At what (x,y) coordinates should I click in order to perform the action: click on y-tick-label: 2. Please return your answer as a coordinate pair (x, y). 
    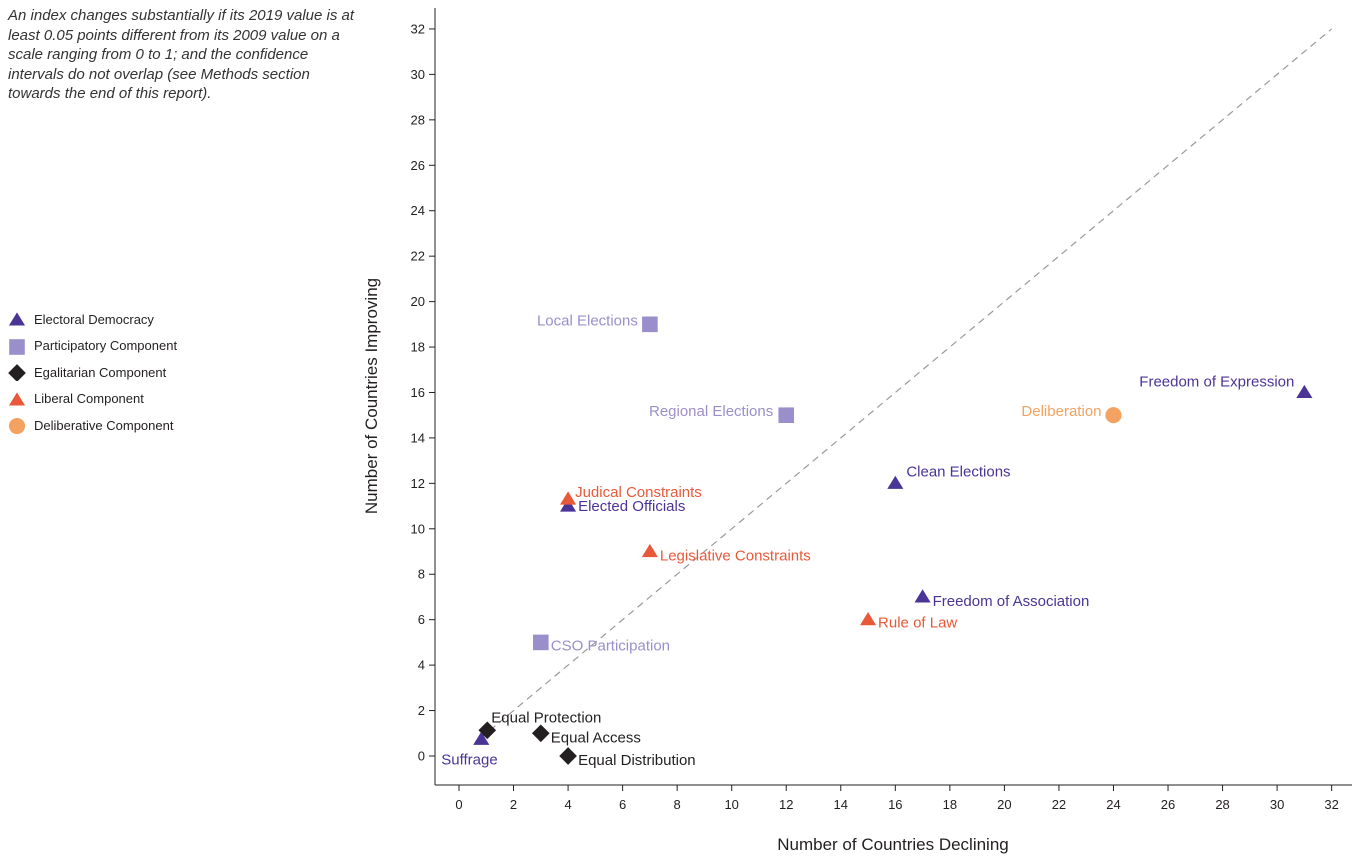
    Looking at the image, I should click on (421, 710).